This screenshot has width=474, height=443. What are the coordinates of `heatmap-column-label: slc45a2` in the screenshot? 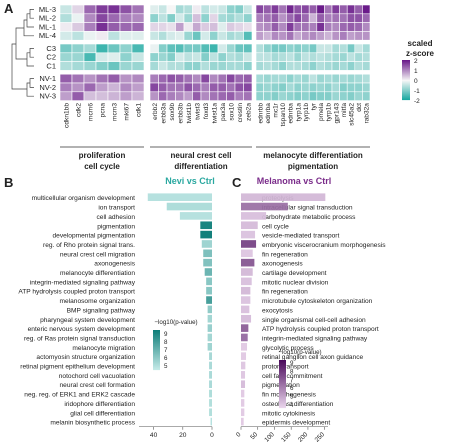 It's located at (352, 114).